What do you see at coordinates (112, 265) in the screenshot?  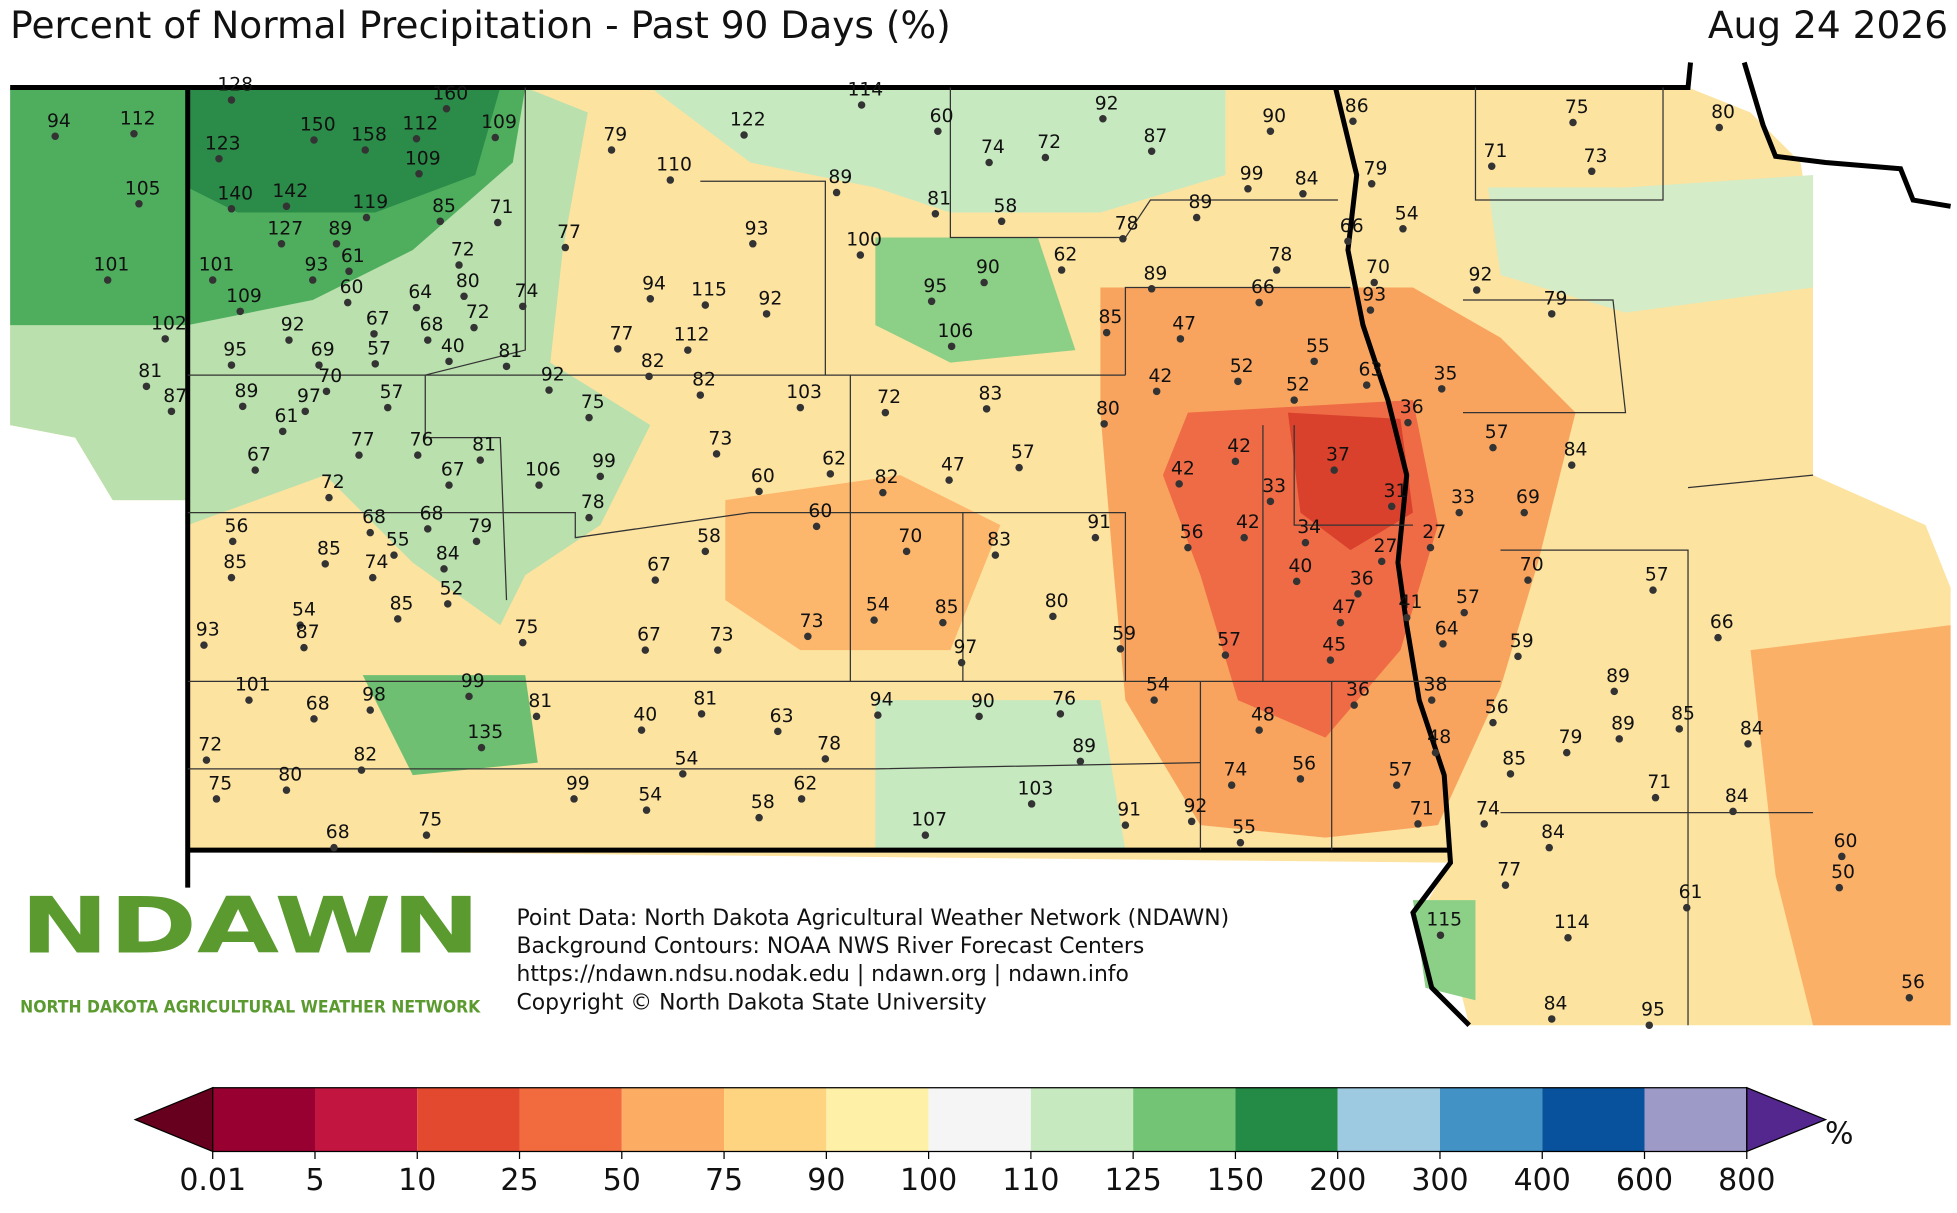 I see `station-label: 101` at bounding box center [112, 265].